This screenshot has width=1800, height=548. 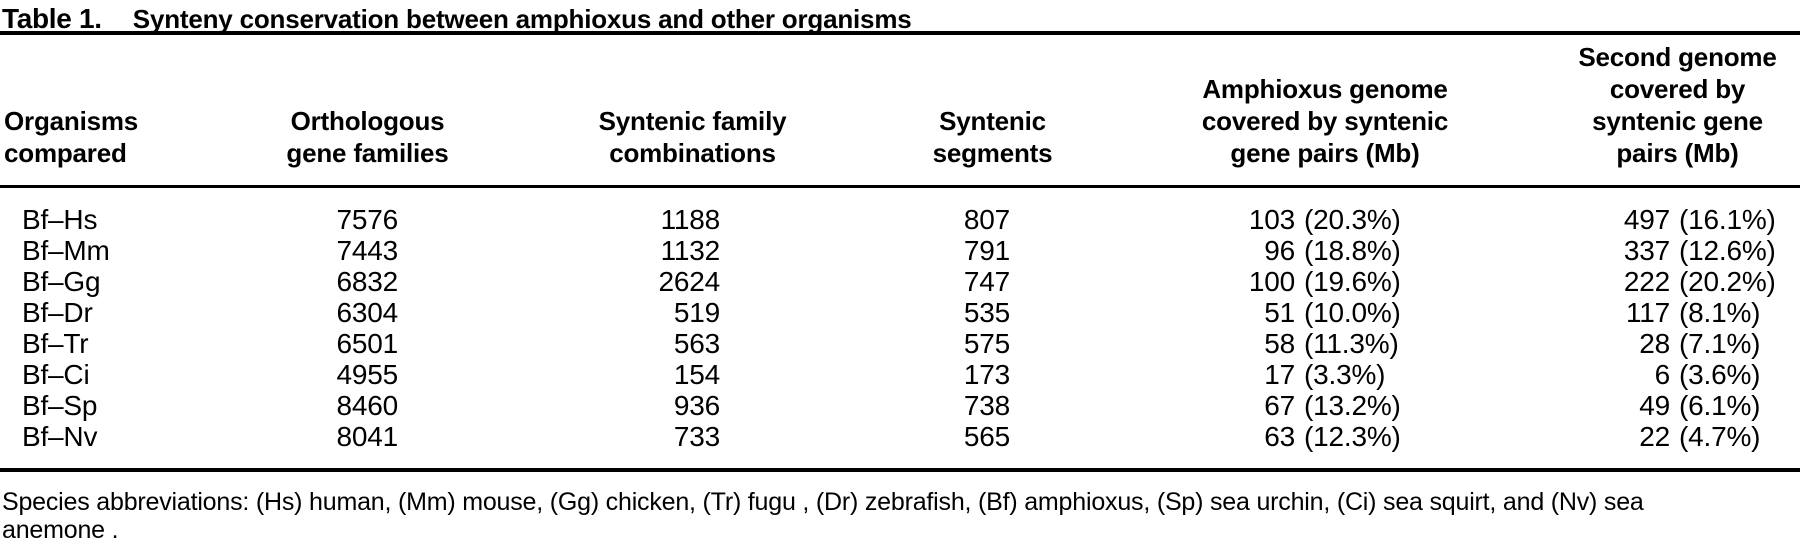 I want to click on header-line: Syntenic family, so click(x=692, y=121).